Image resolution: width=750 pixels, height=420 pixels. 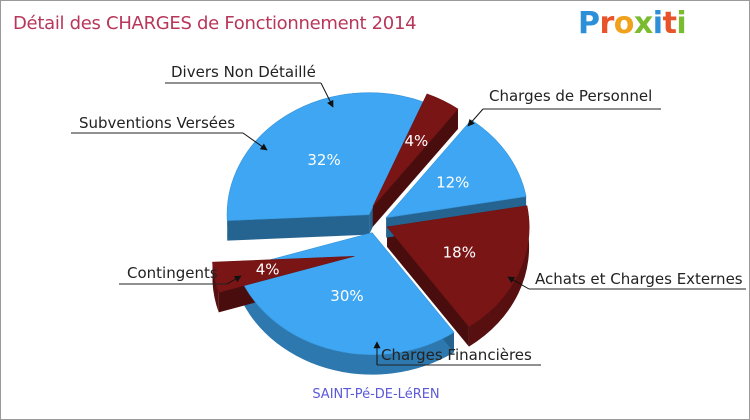 I want to click on slice-percent-label: 32%, so click(x=323, y=160).